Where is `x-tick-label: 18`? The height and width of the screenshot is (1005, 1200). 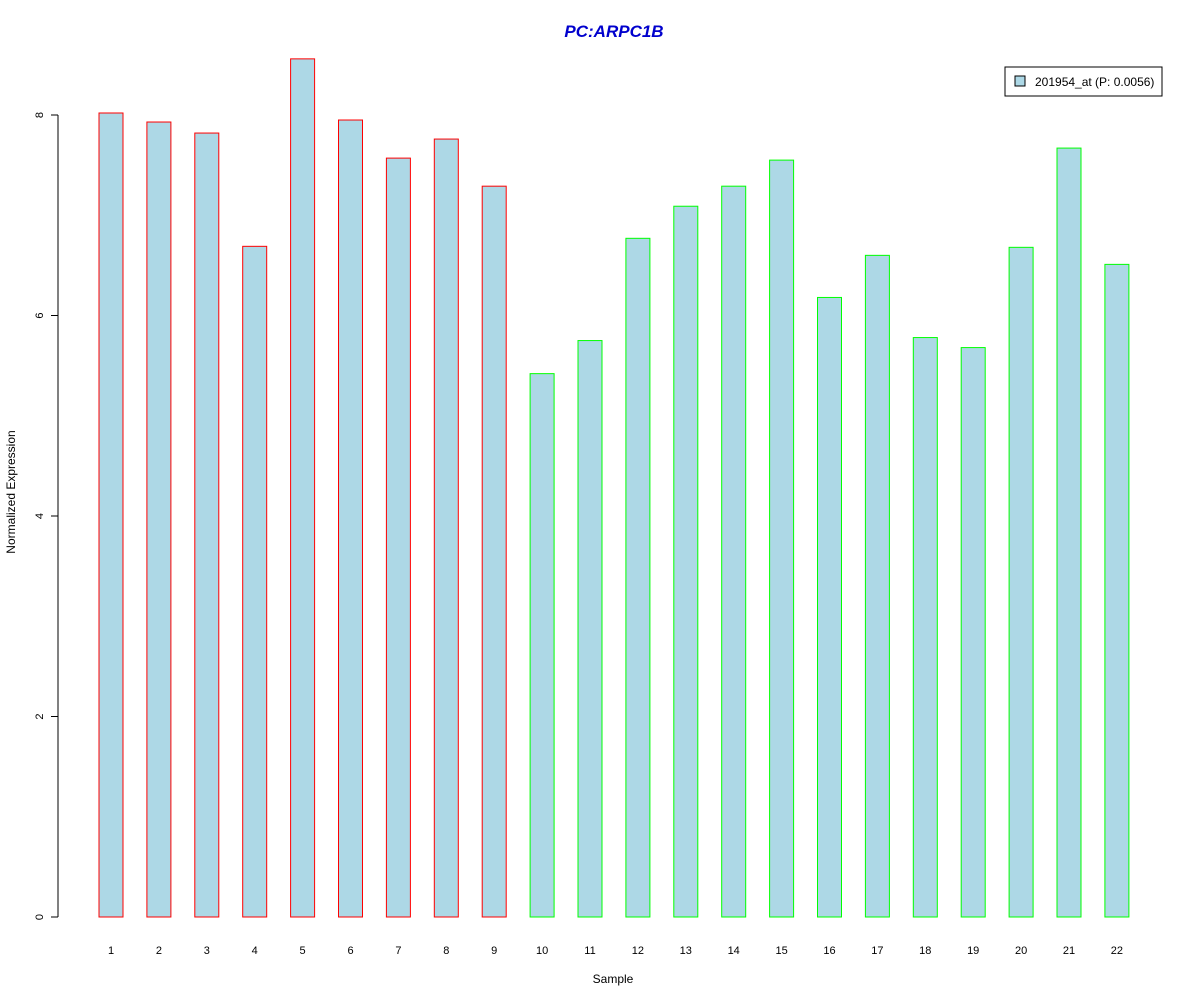 x-tick-label: 18 is located at coordinates (925, 951).